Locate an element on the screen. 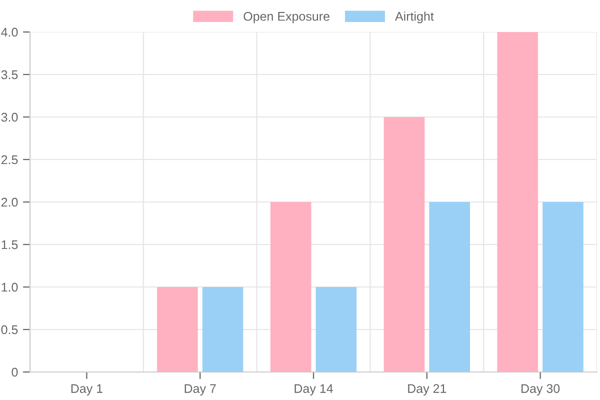  y-tick-label: 1.0 is located at coordinates (10, 287).